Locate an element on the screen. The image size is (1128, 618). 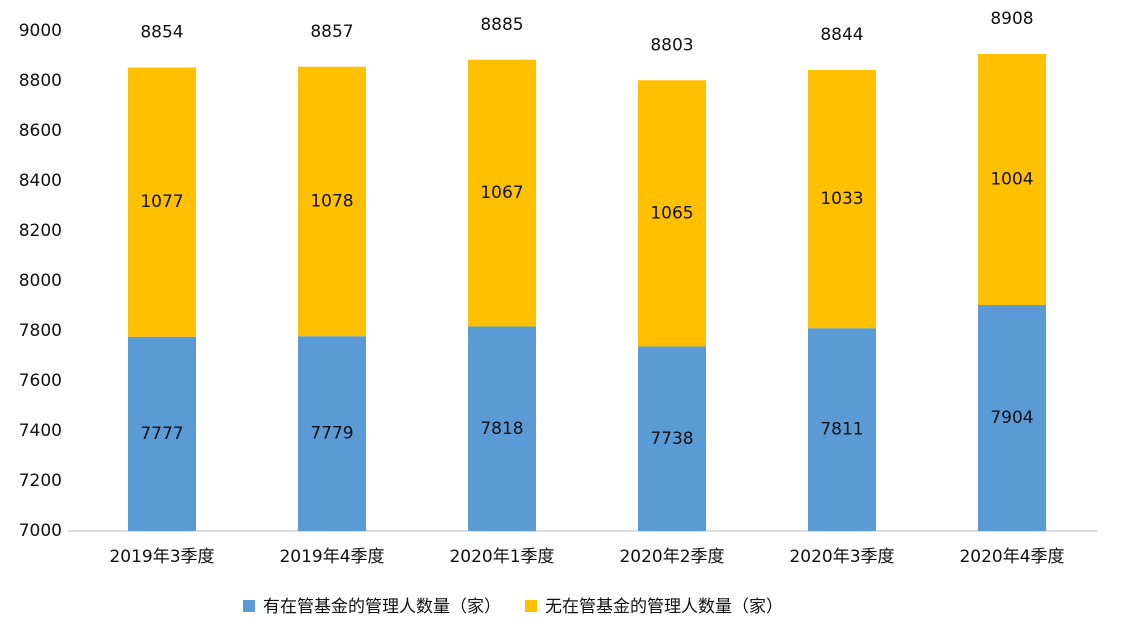
value-label: 1078 is located at coordinates (331, 202).